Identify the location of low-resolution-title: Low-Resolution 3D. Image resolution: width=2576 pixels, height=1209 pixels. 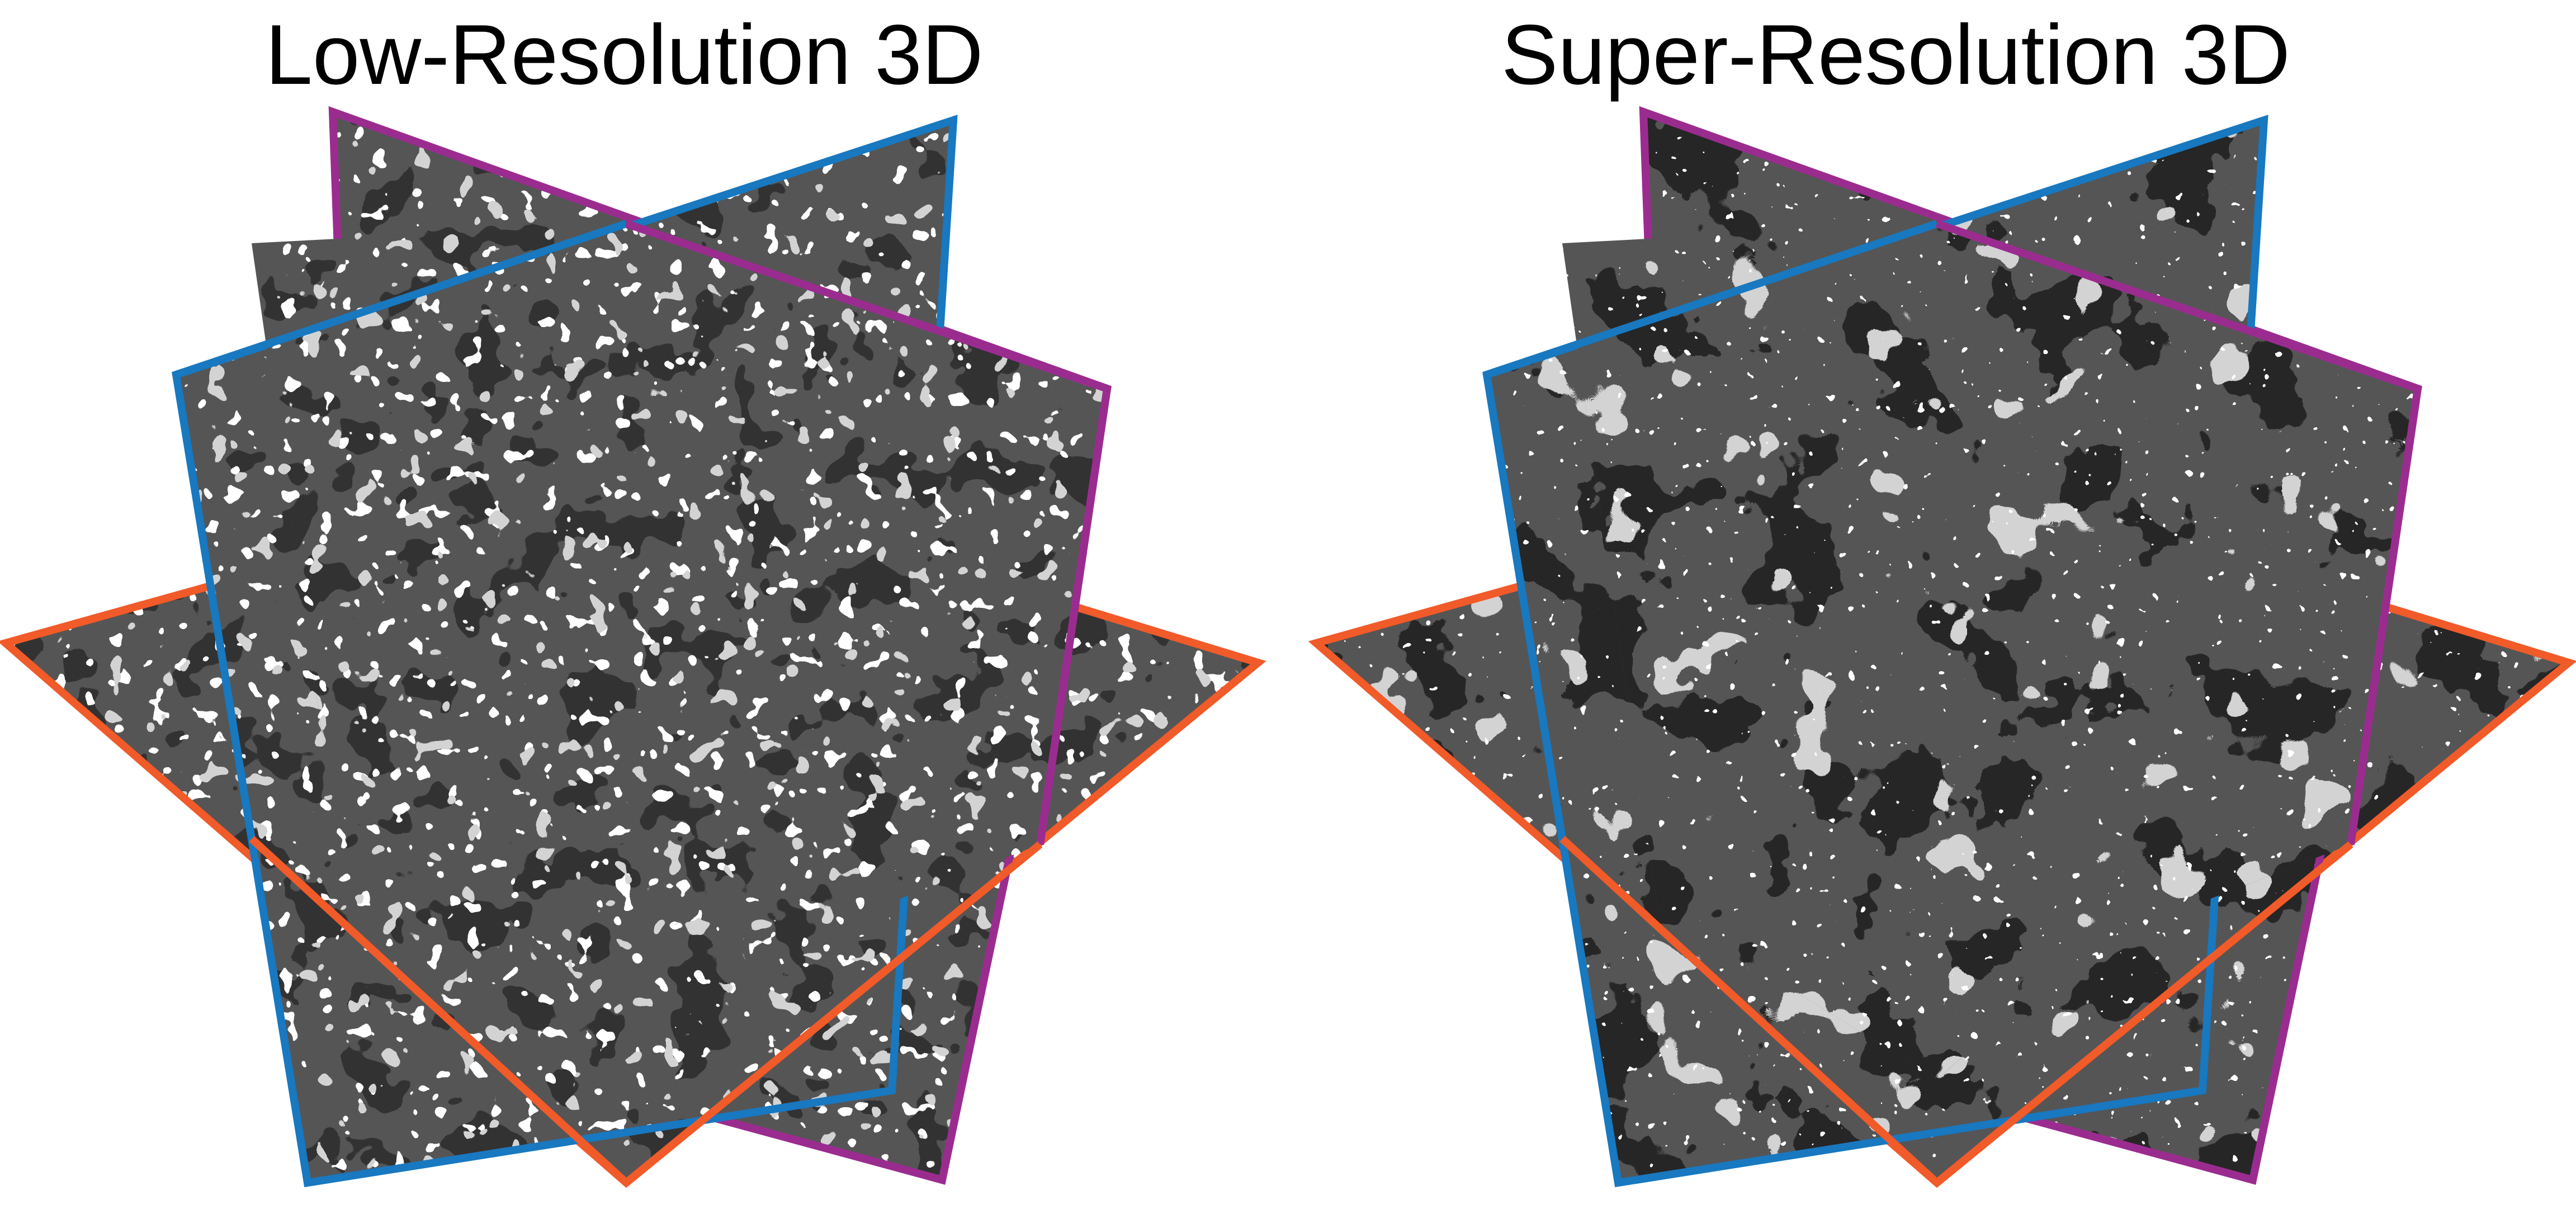
(624, 54).